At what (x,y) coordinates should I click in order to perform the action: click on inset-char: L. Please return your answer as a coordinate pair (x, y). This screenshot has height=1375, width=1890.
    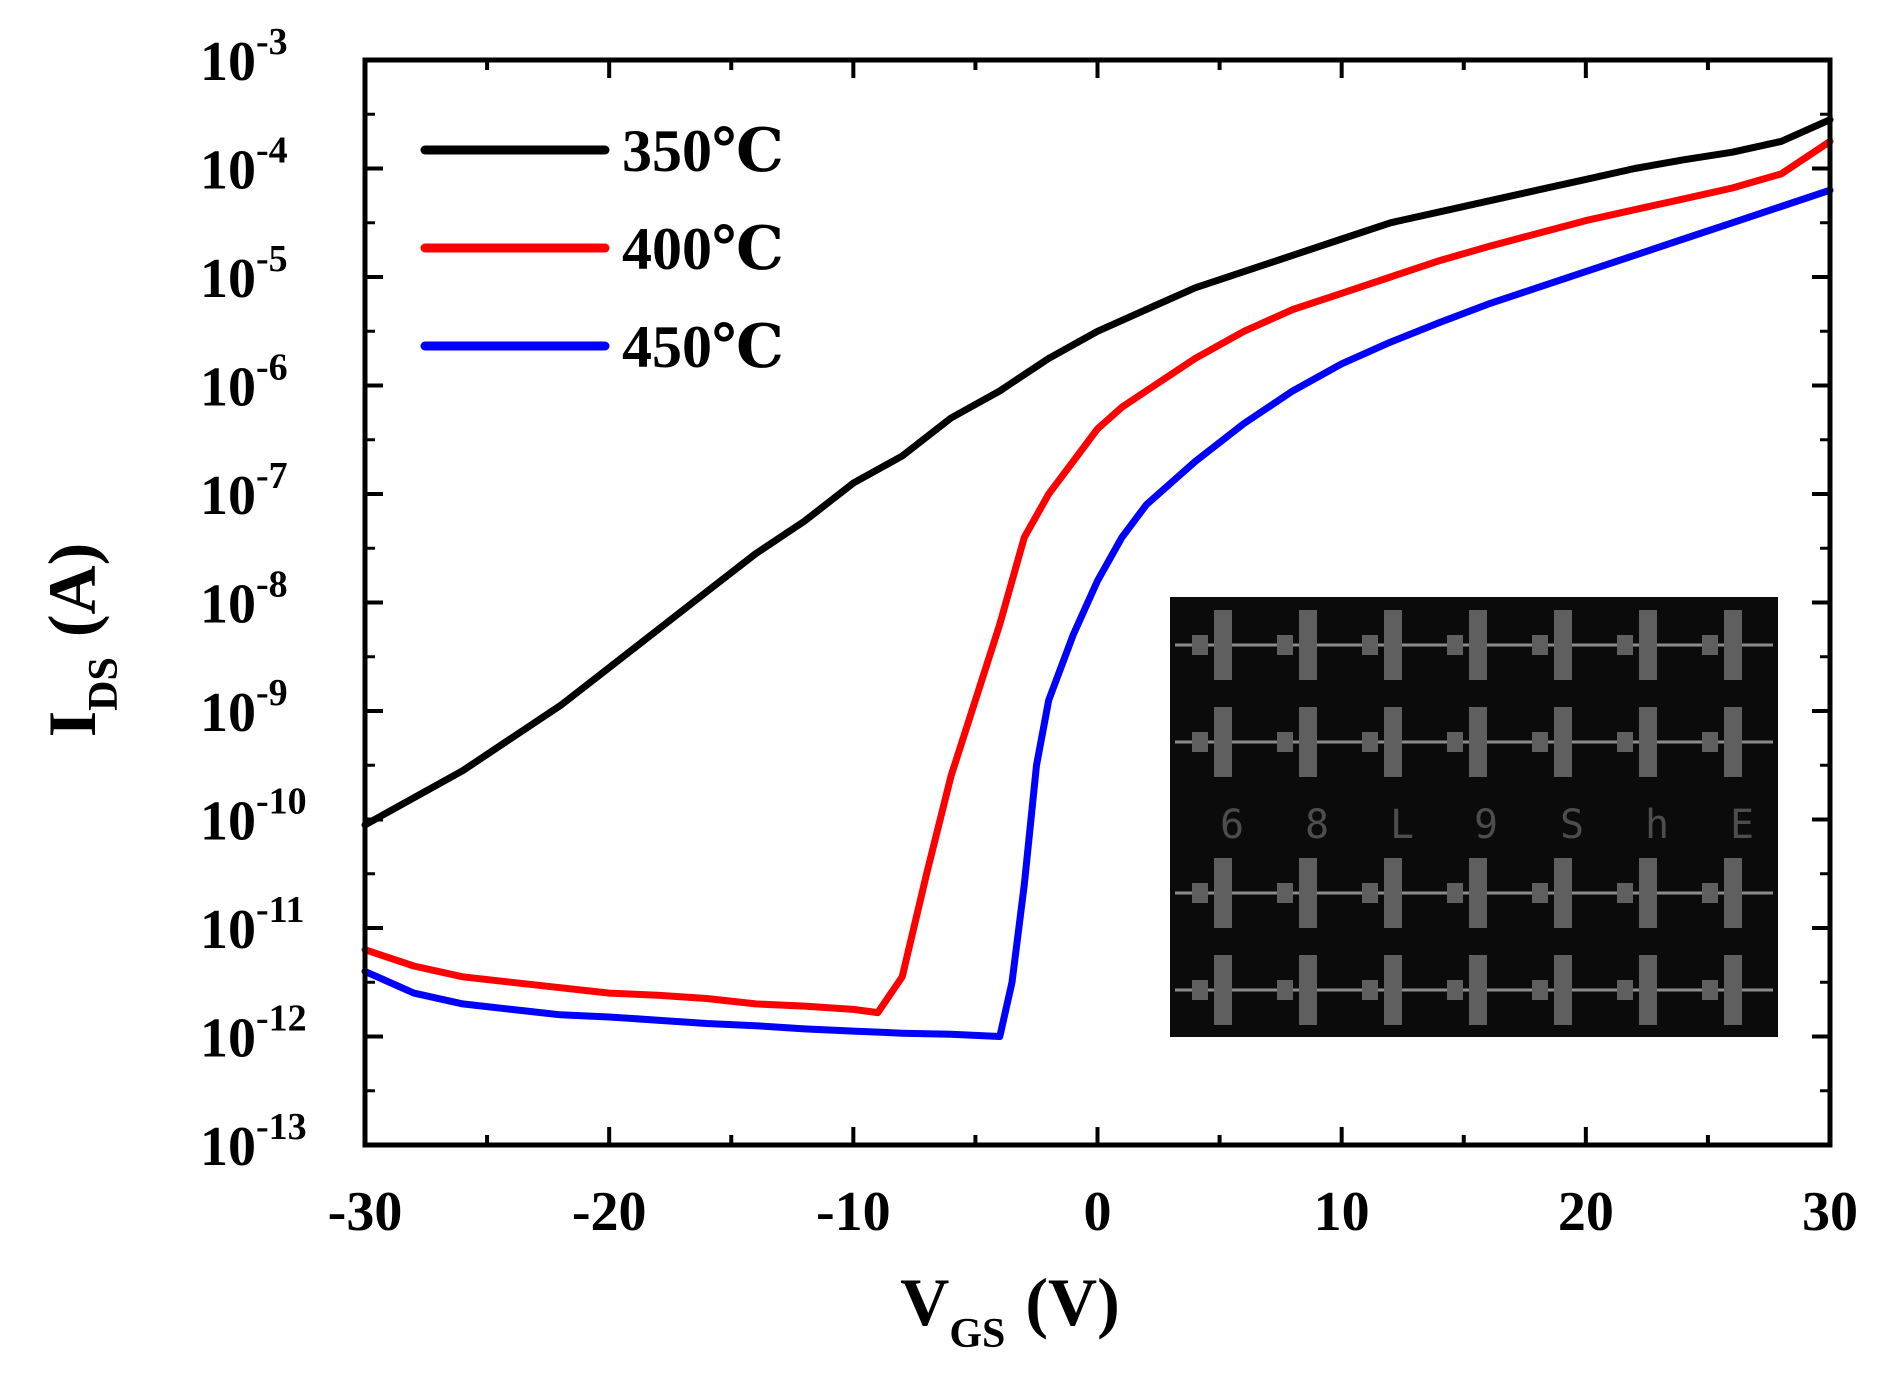
    Looking at the image, I should click on (1402, 825).